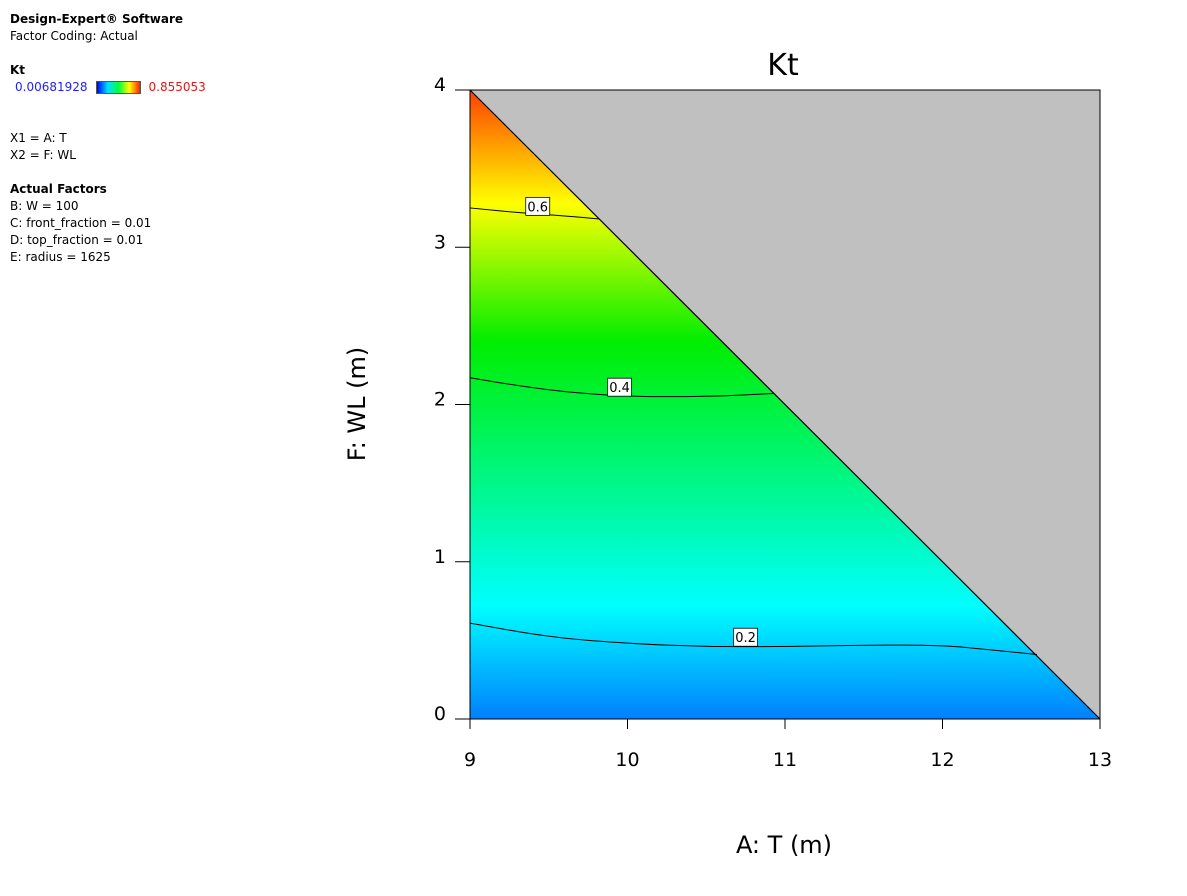 The height and width of the screenshot is (896, 1187). I want to click on contour-label: 0.2, so click(745, 638).